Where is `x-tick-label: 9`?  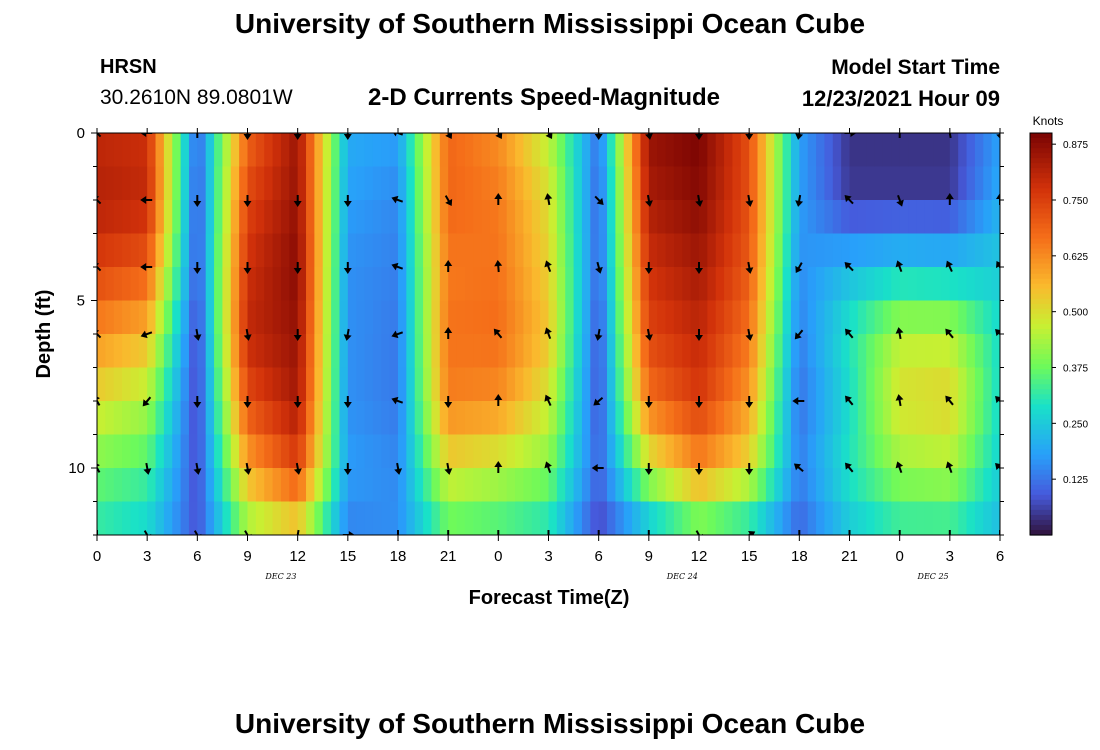
x-tick-label: 9 is located at coordinates (247, 556).